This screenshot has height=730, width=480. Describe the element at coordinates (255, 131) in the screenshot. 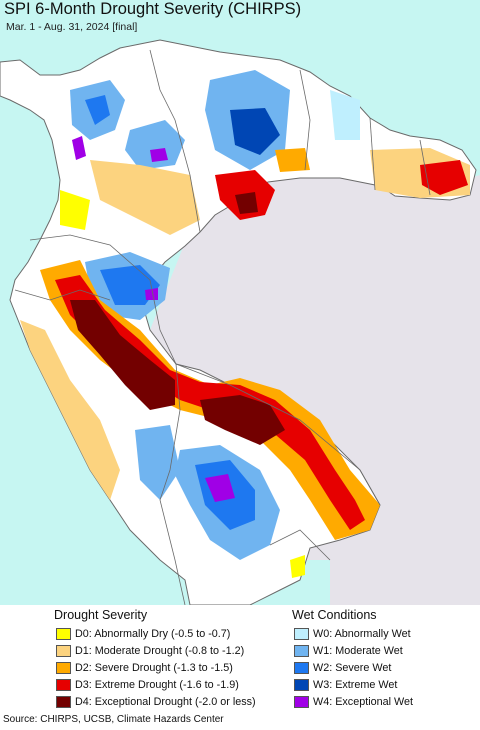

I see `wet-w3-venezuela` at that location.